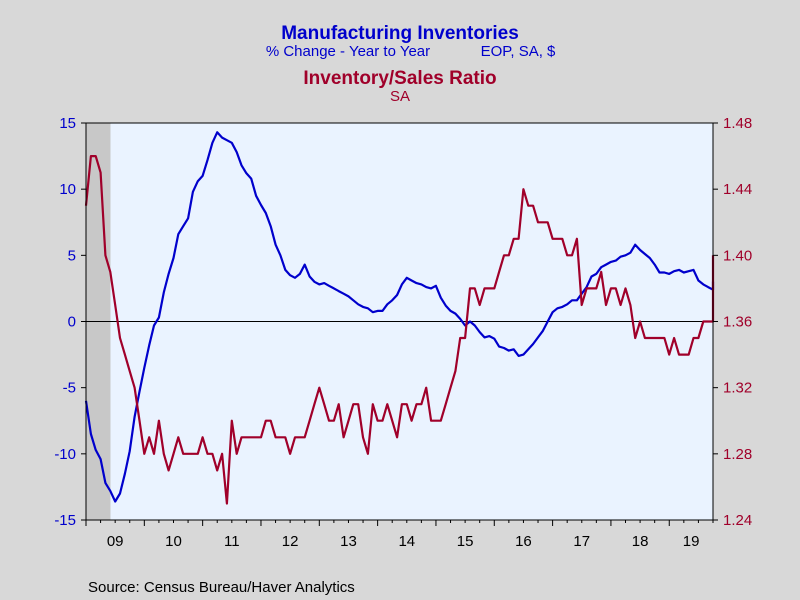  What do you see at coordinates (400, 96) in the screenshot?
I see `chart-subtitle-secondary: SA` at bounding box center [400, 96].